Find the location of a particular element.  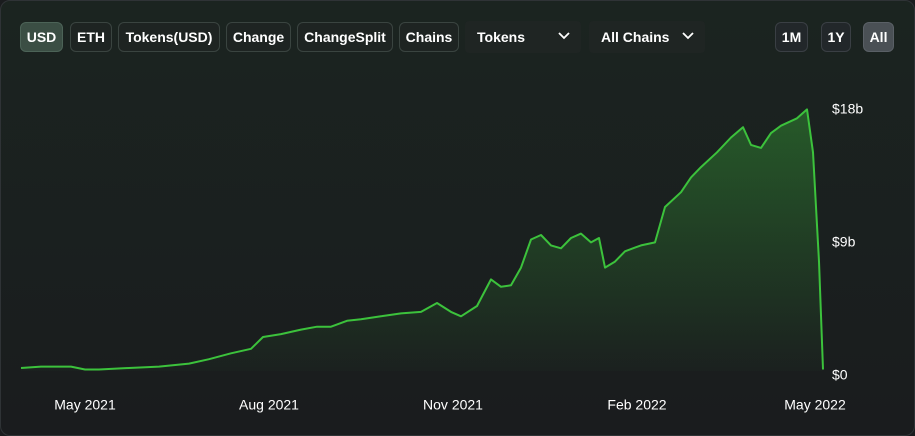

label: Tokens(USD) is located at coordinates (169, 37).